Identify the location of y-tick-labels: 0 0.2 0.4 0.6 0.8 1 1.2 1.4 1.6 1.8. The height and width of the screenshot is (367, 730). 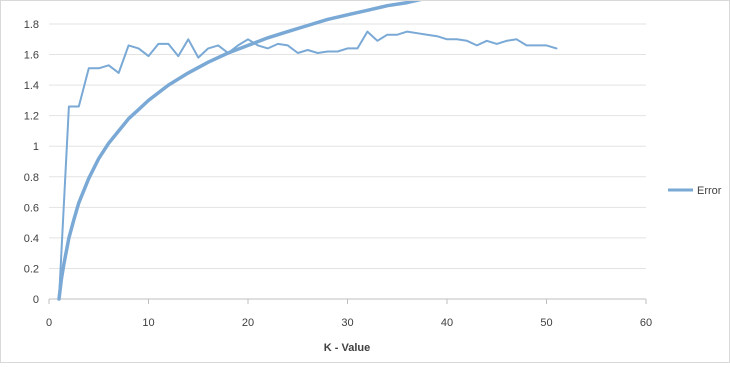
(31, 162).